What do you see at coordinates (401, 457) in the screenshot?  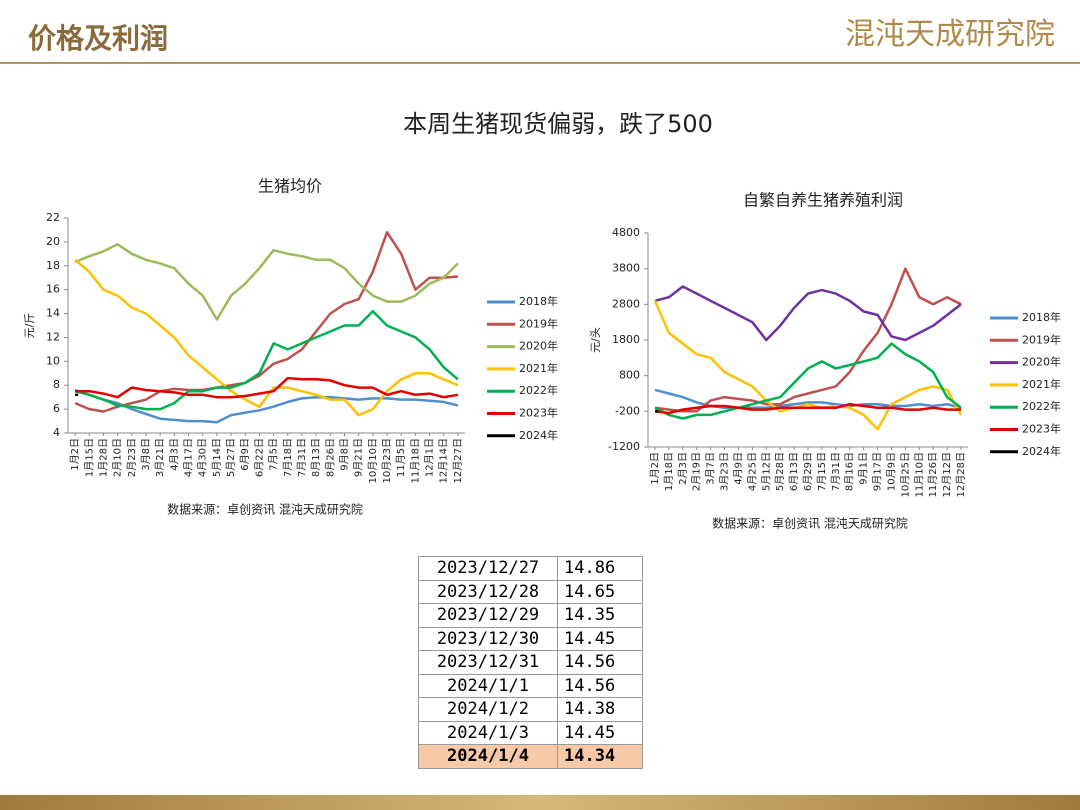 I see `x-tick-label: 11月5日` at bounding box center [401, 457].